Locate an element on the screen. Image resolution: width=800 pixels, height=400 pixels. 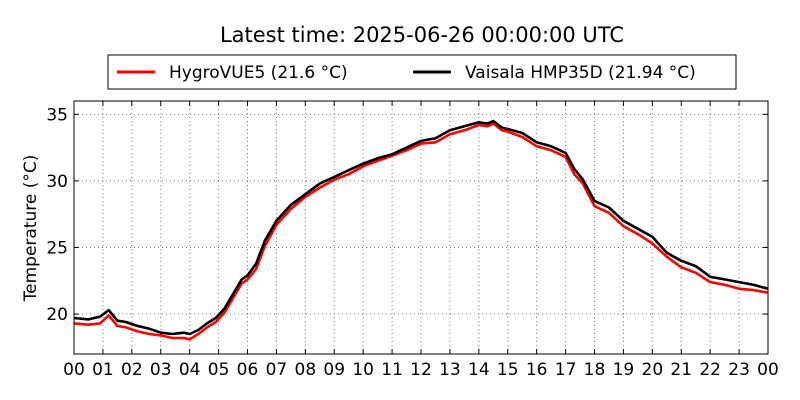
x-tick-label: 06 is located at coordinates (248, 370).